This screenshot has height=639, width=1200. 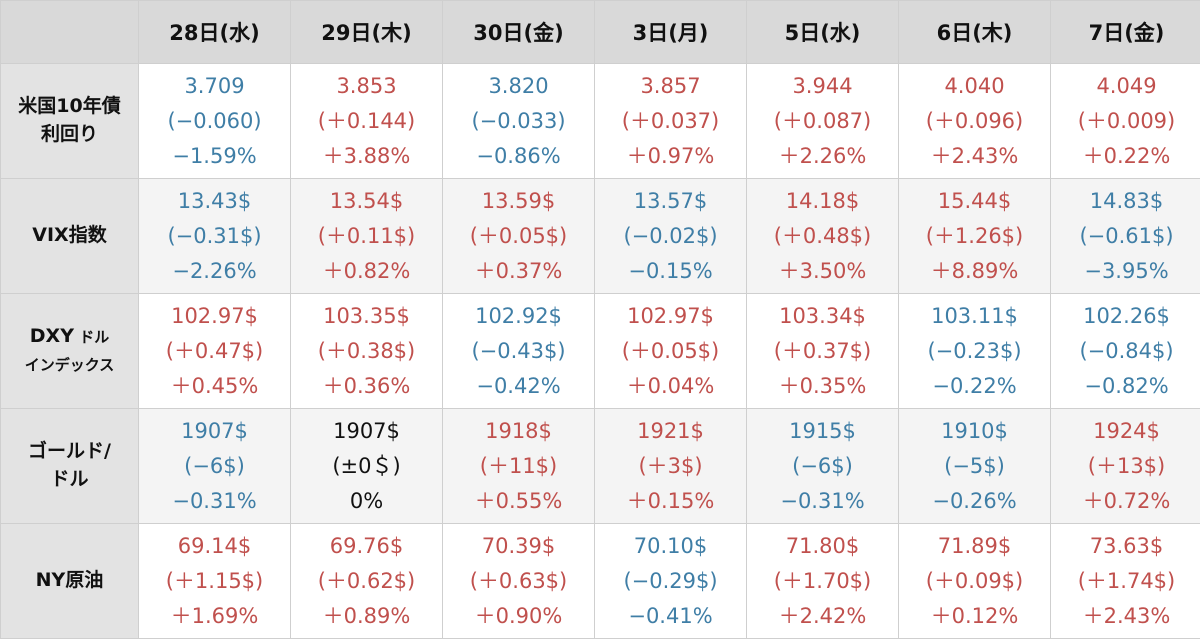 I want to click on percent-change: ＋2.26%, so click(x=822, y=156).